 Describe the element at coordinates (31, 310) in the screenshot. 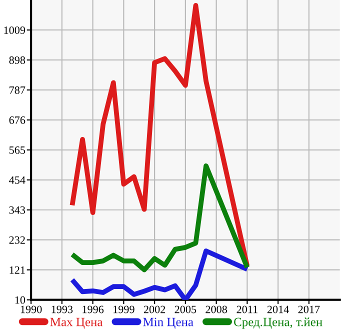

I see `x-tick-label: 1990` at that location.